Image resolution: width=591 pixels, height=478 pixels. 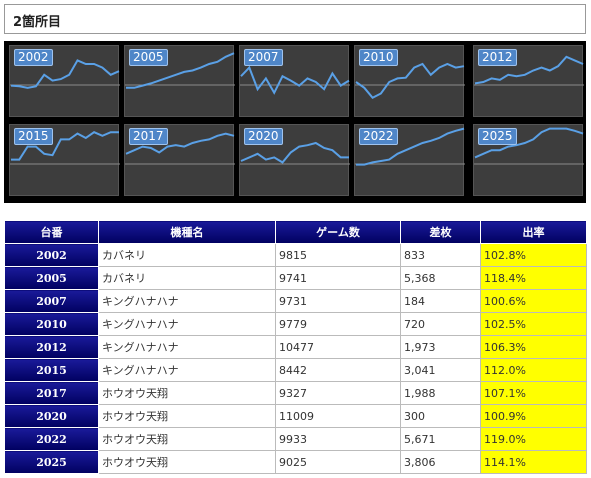 I want to click on table-row: 2007 キングハナハナ 9731 184 100.6%, so click(x=295, y=301).